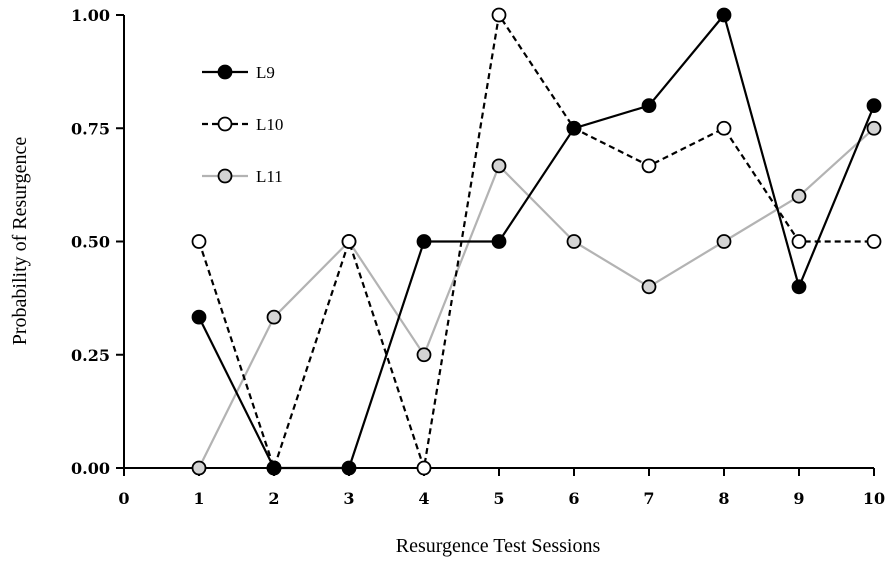 The image size is (894, 561). What do you see at coordinates (874, 498) in the screenshot?
I see `x-tick-label: 10` at bounding box center [874, 498].